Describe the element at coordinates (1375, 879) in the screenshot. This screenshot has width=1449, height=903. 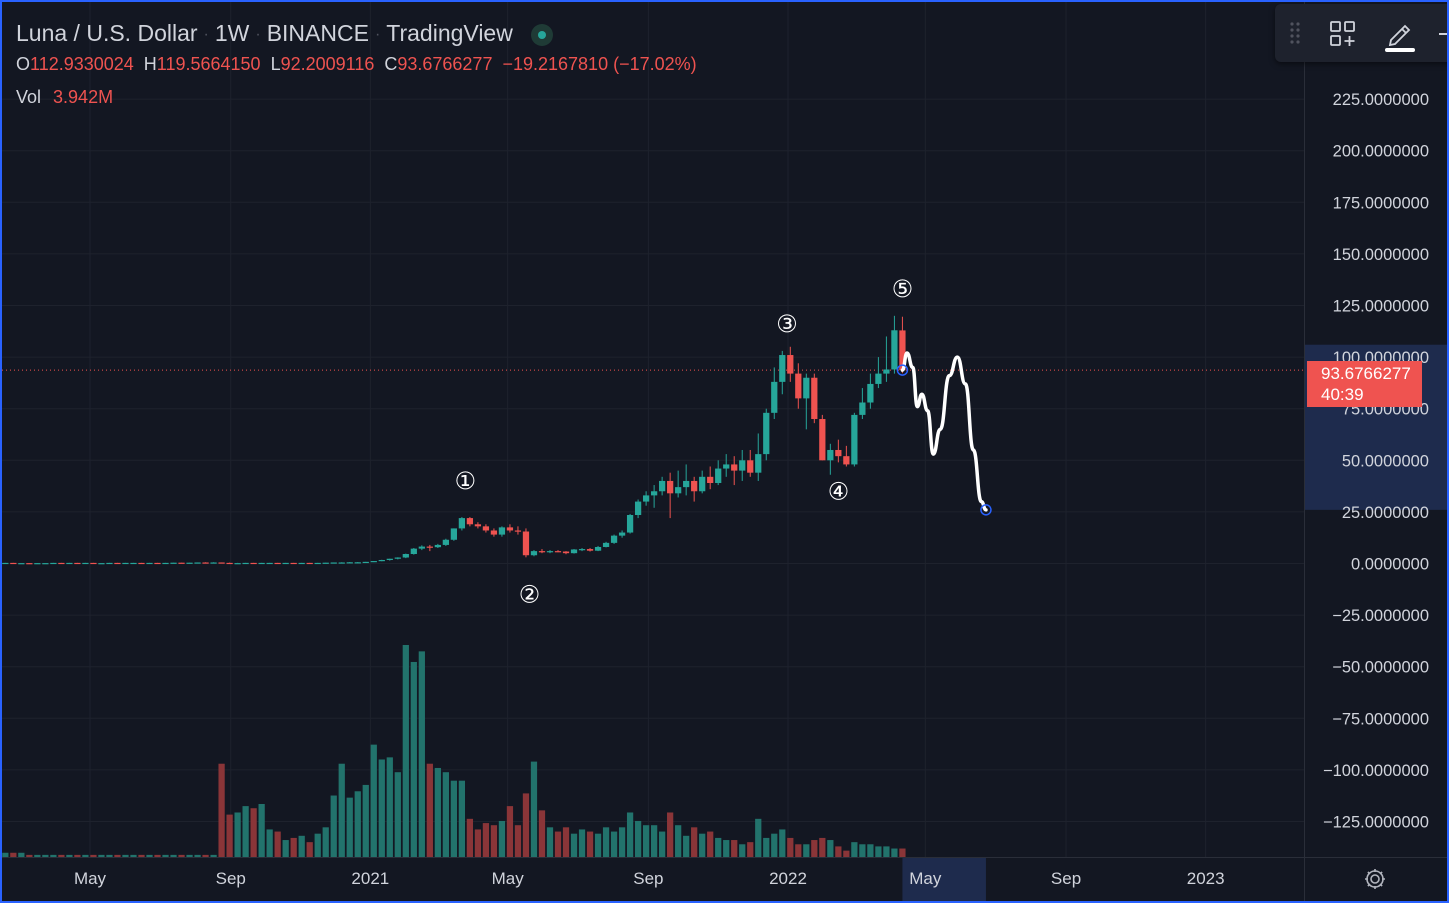
I see `settings-gear-icon` at that location.